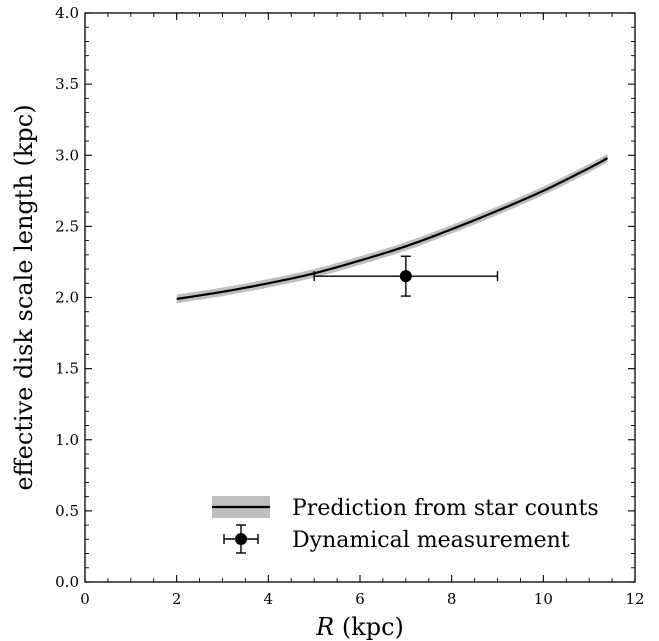 The height and width of the screenshot is (641, 659). I want to click on measurement-point, so click(405, 276).